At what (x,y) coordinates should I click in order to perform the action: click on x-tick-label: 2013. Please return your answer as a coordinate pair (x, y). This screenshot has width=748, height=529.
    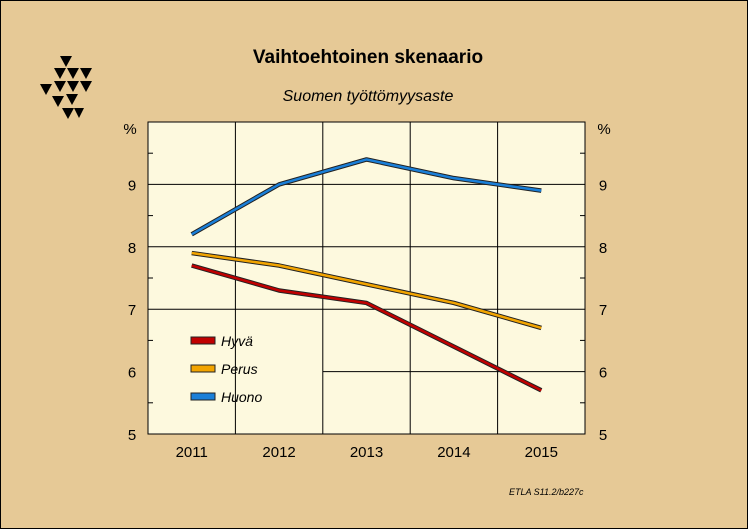
    Looking at the image, I should click on (366, 452).